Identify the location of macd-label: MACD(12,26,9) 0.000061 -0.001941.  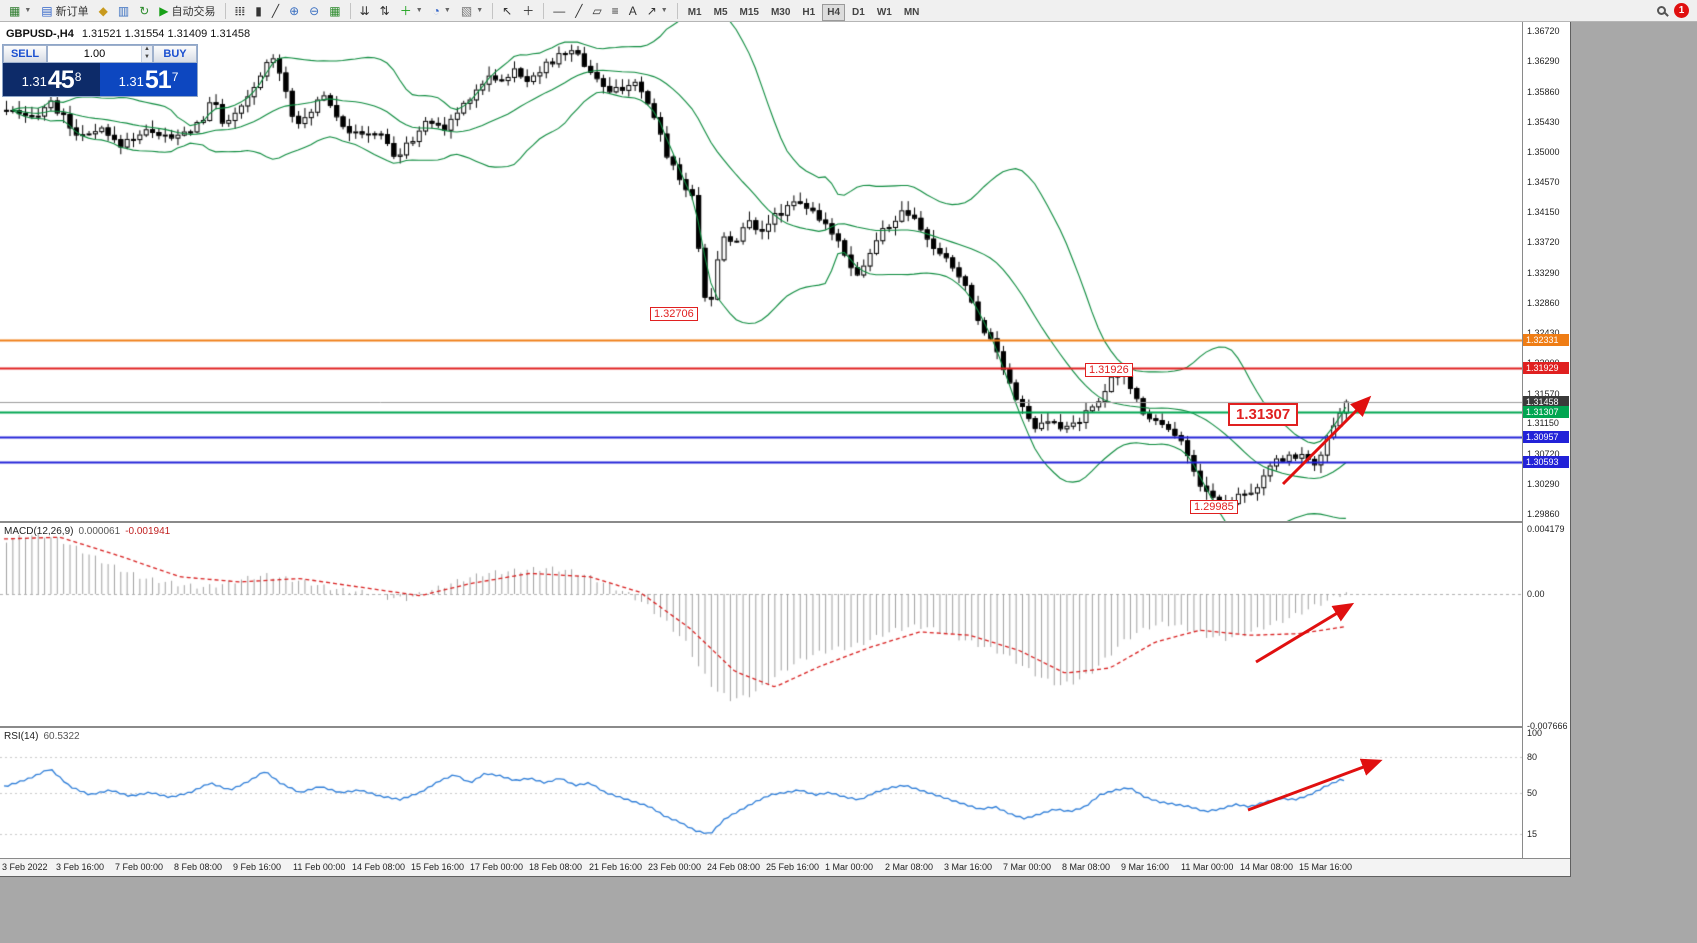
(87, 531).